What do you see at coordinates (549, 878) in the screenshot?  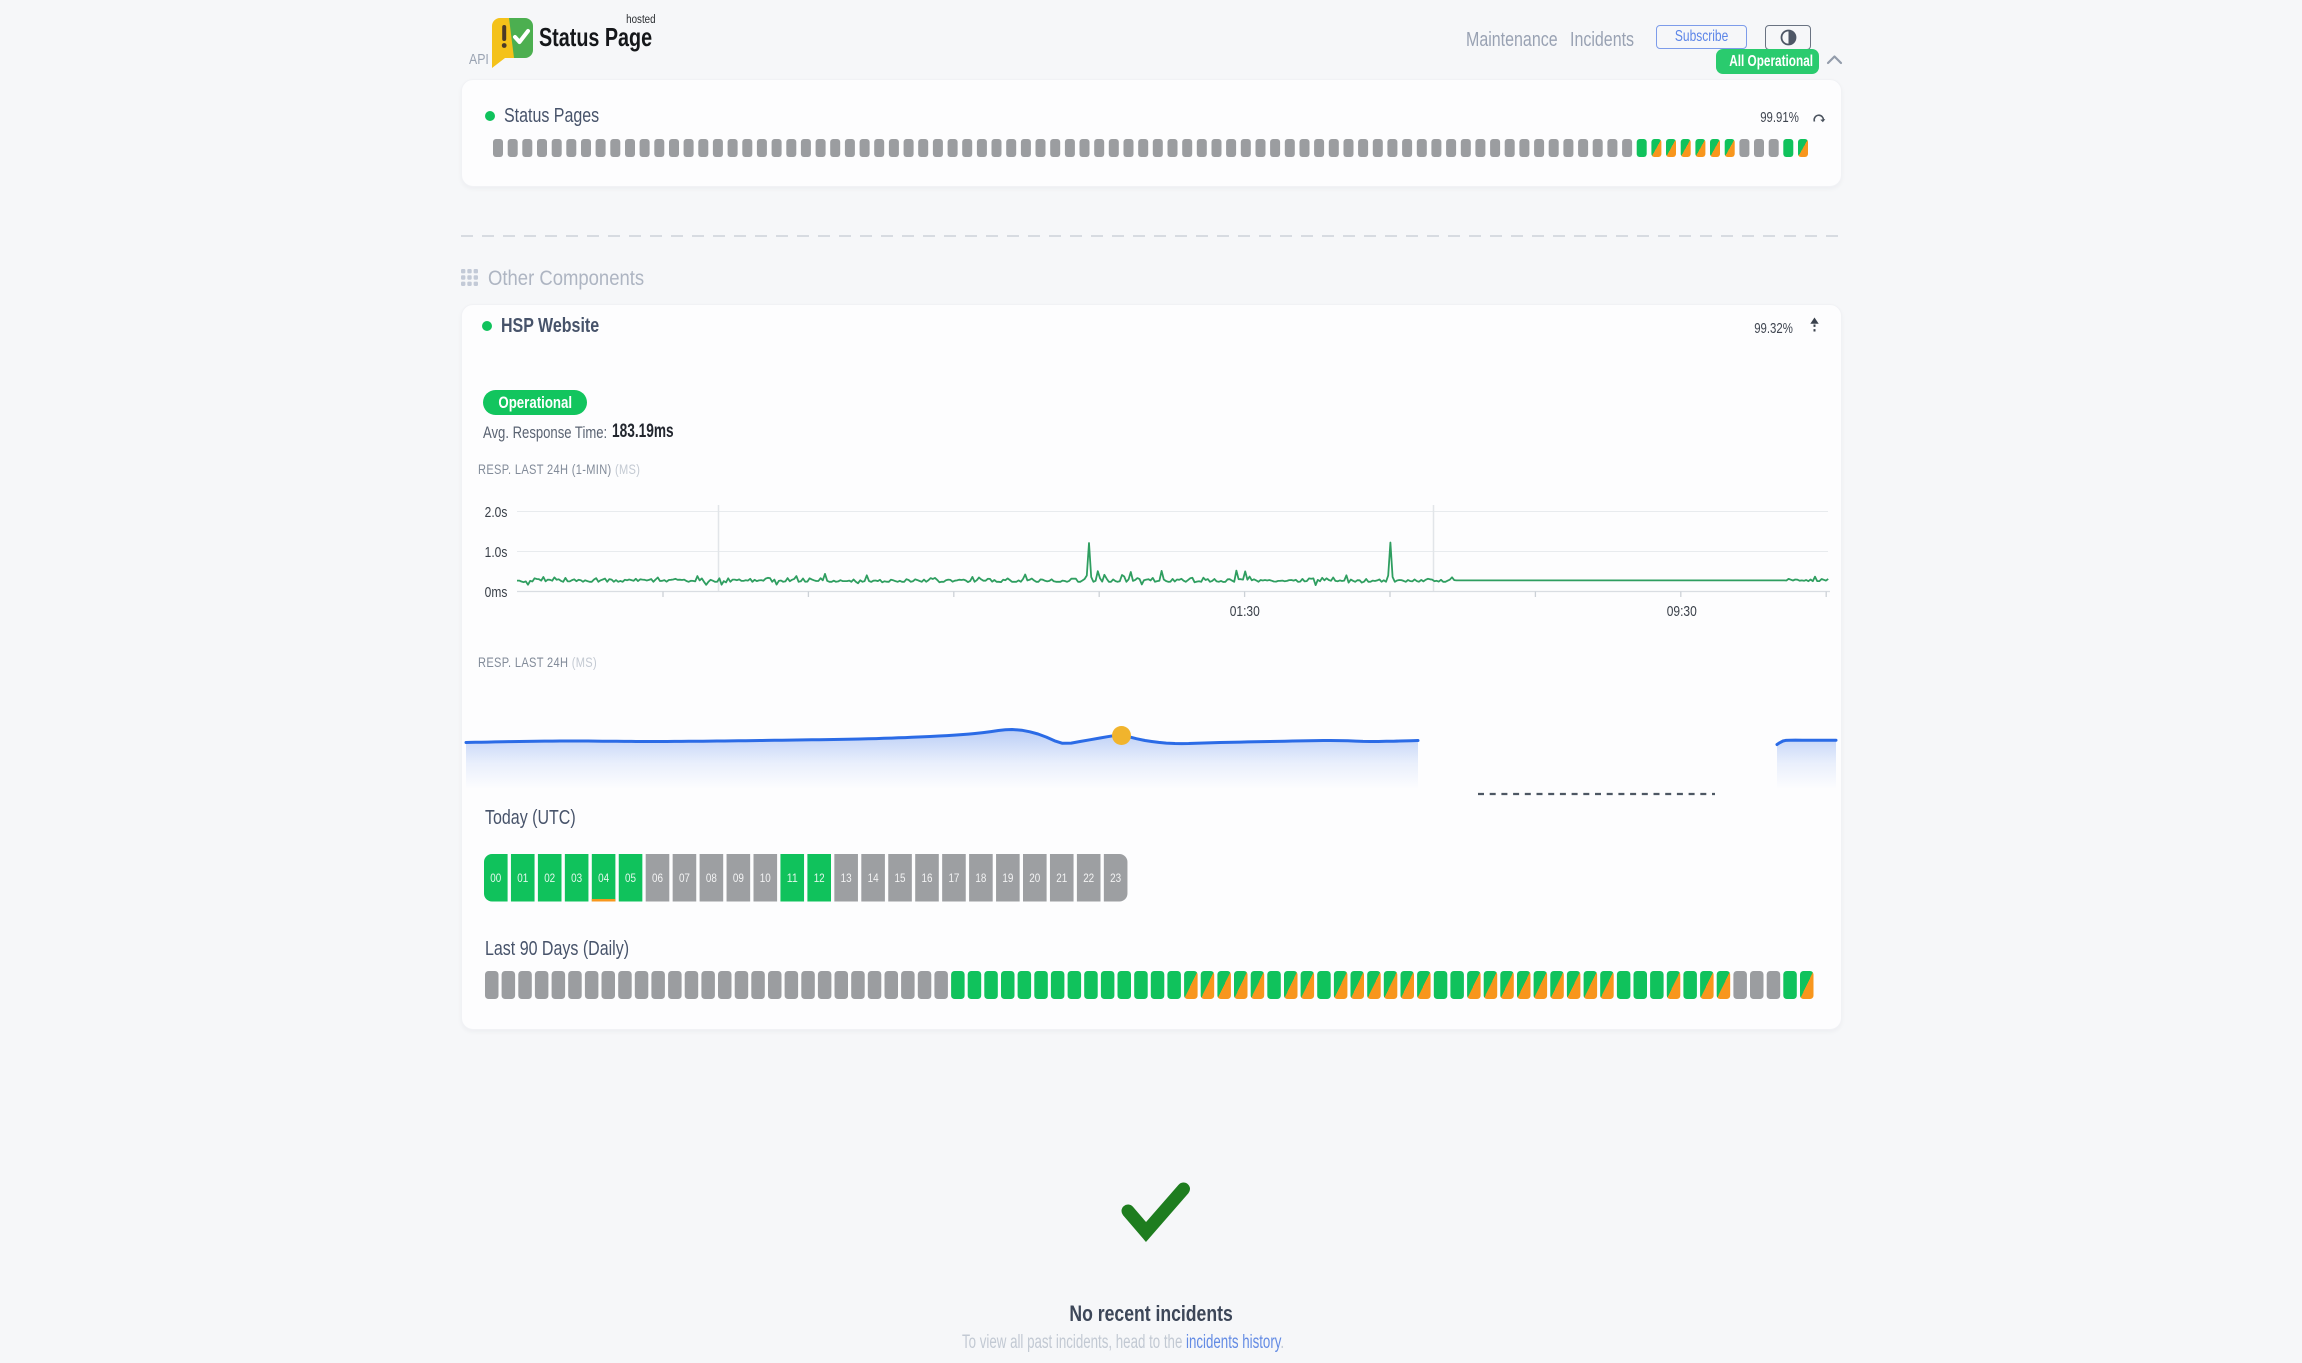 I see `svg-text: 02` at bounding box center [549, 878].